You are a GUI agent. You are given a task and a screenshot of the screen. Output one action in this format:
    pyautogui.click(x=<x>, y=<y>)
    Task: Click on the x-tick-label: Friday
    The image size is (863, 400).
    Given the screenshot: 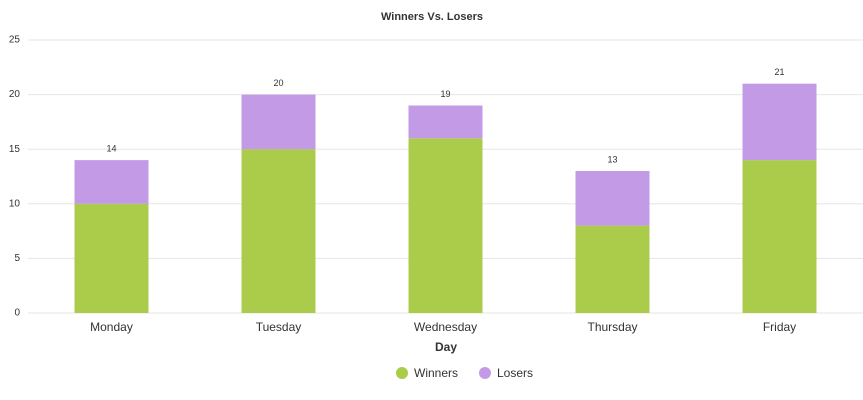 What is the action you would take?
    pyautogui.click(x=779, y=327)
    